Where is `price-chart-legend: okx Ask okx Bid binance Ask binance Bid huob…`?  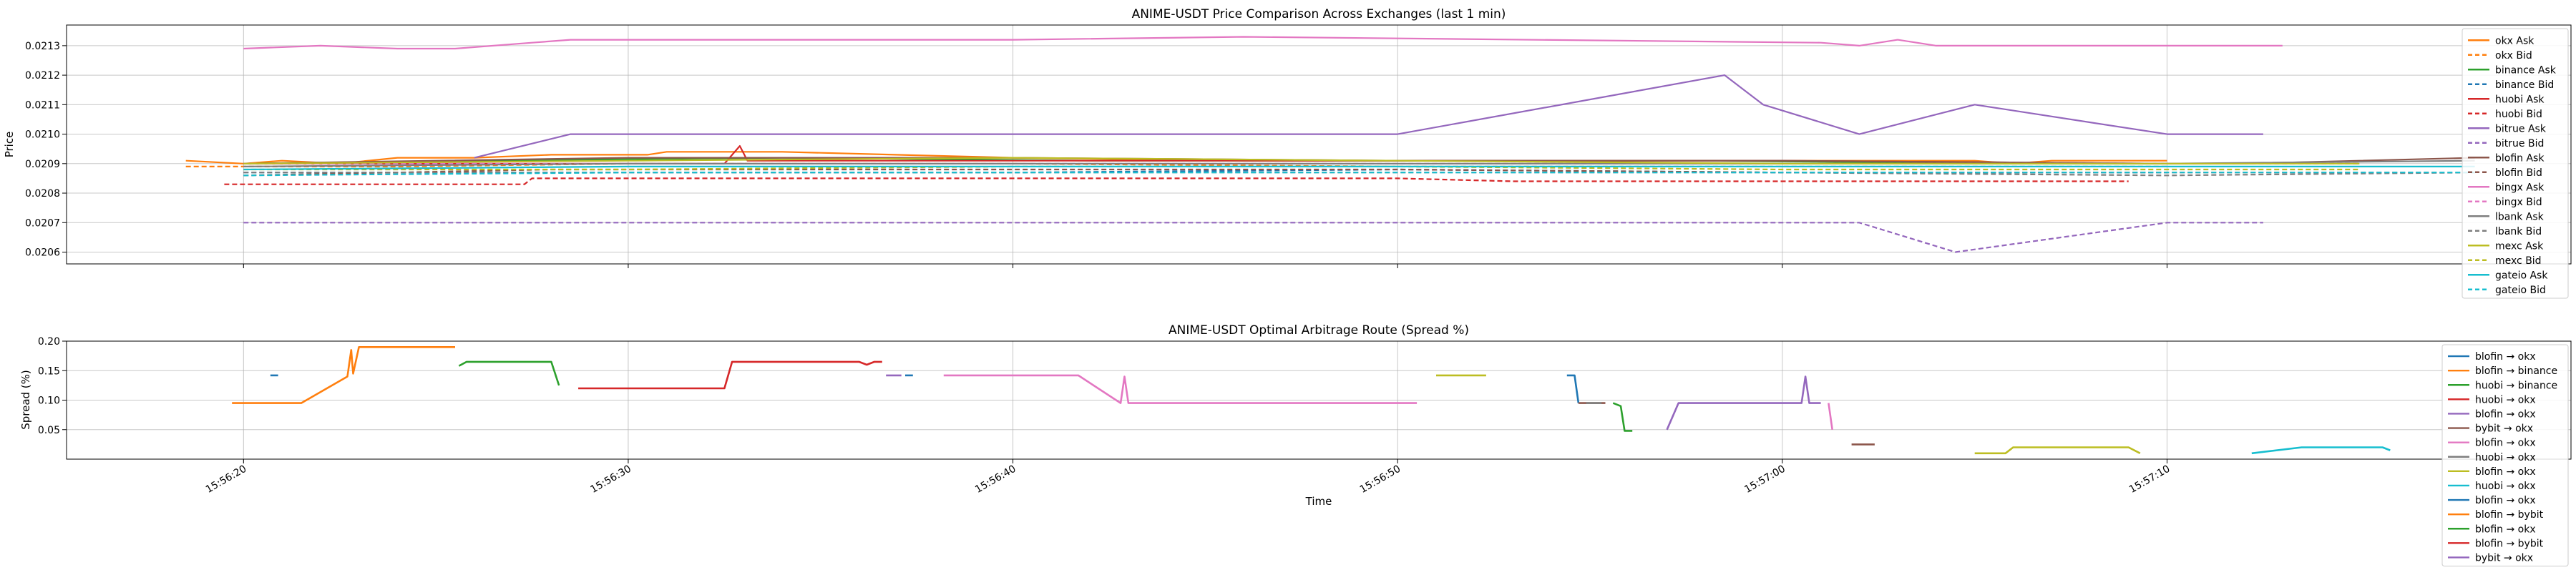
price-chart-legend: okx Ask okx Bid binance Ask binance Bid huob… is located at coordinates (2515, 164).